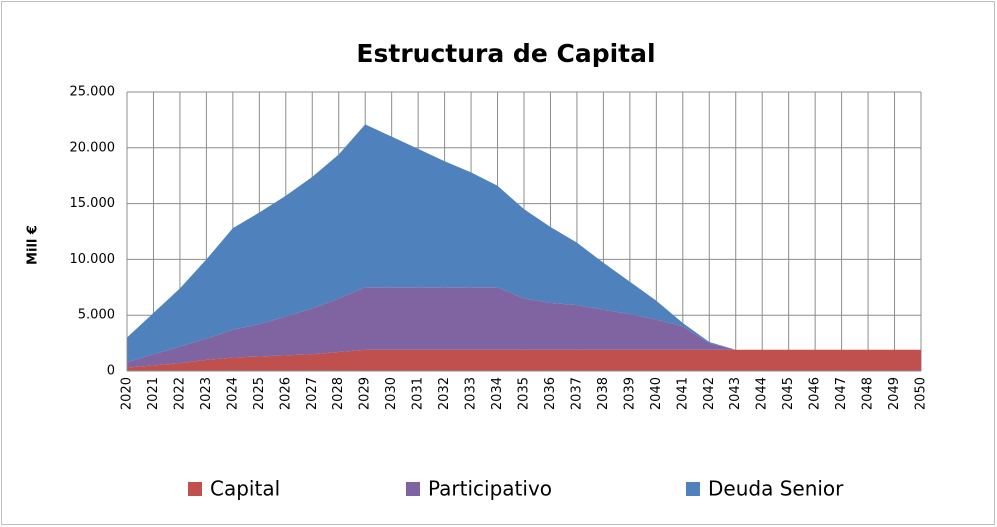 The width and height of the screenshot is (997, 527). I want to click on x-tick-label: 2025, so click(259, 393).